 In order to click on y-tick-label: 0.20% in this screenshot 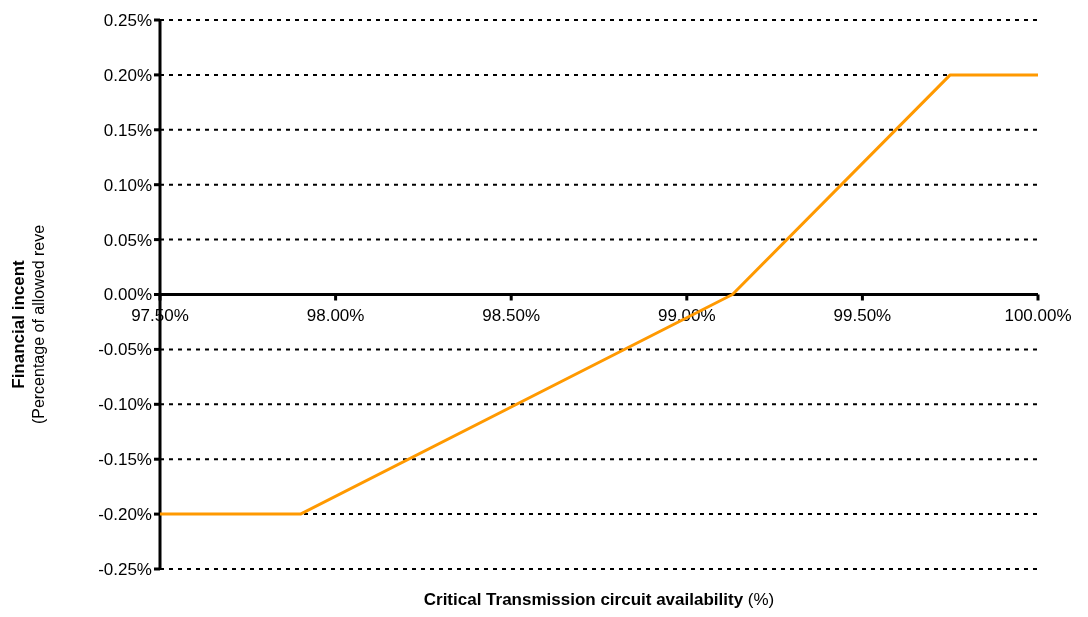, I will do `click(127, 75)`.